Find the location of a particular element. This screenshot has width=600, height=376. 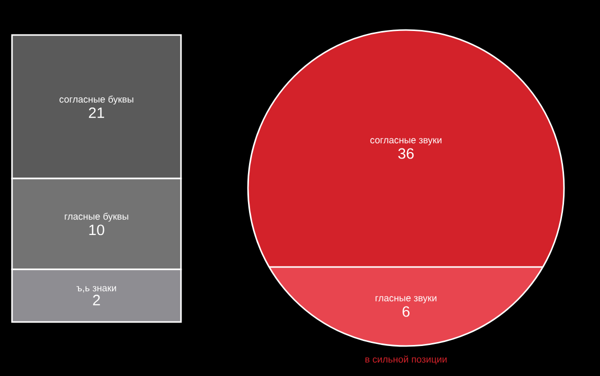

data-label: 21 is located at coordinates (96, 112).